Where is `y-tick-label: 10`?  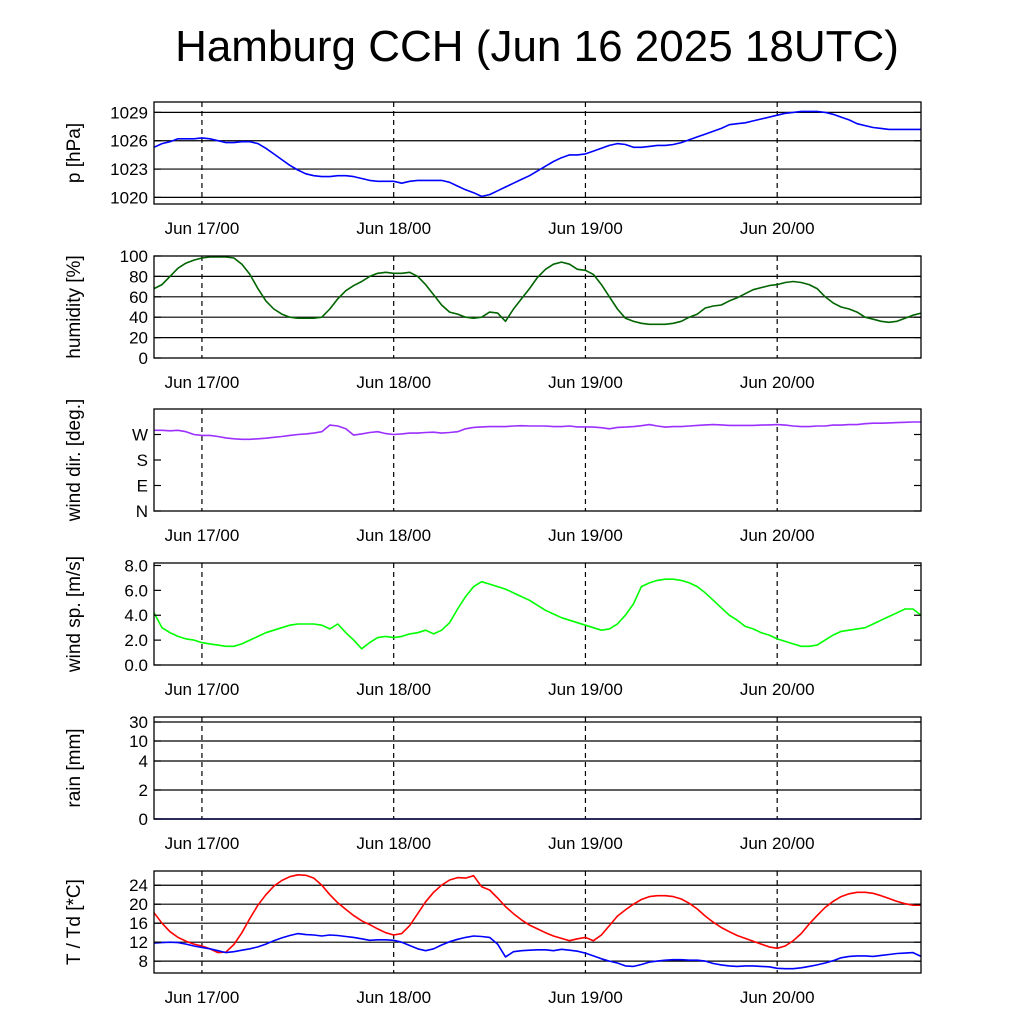
y-tick-label: 10 is located at coordinates (138, 741).